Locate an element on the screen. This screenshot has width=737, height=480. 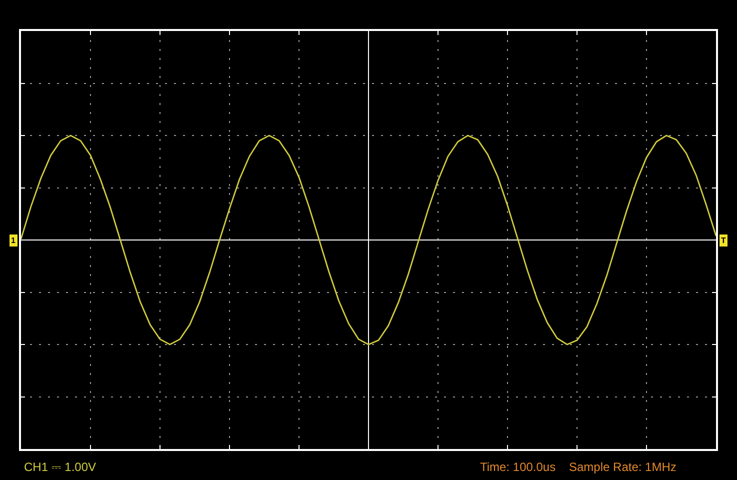
text: T is located at coordinates (723, 240).